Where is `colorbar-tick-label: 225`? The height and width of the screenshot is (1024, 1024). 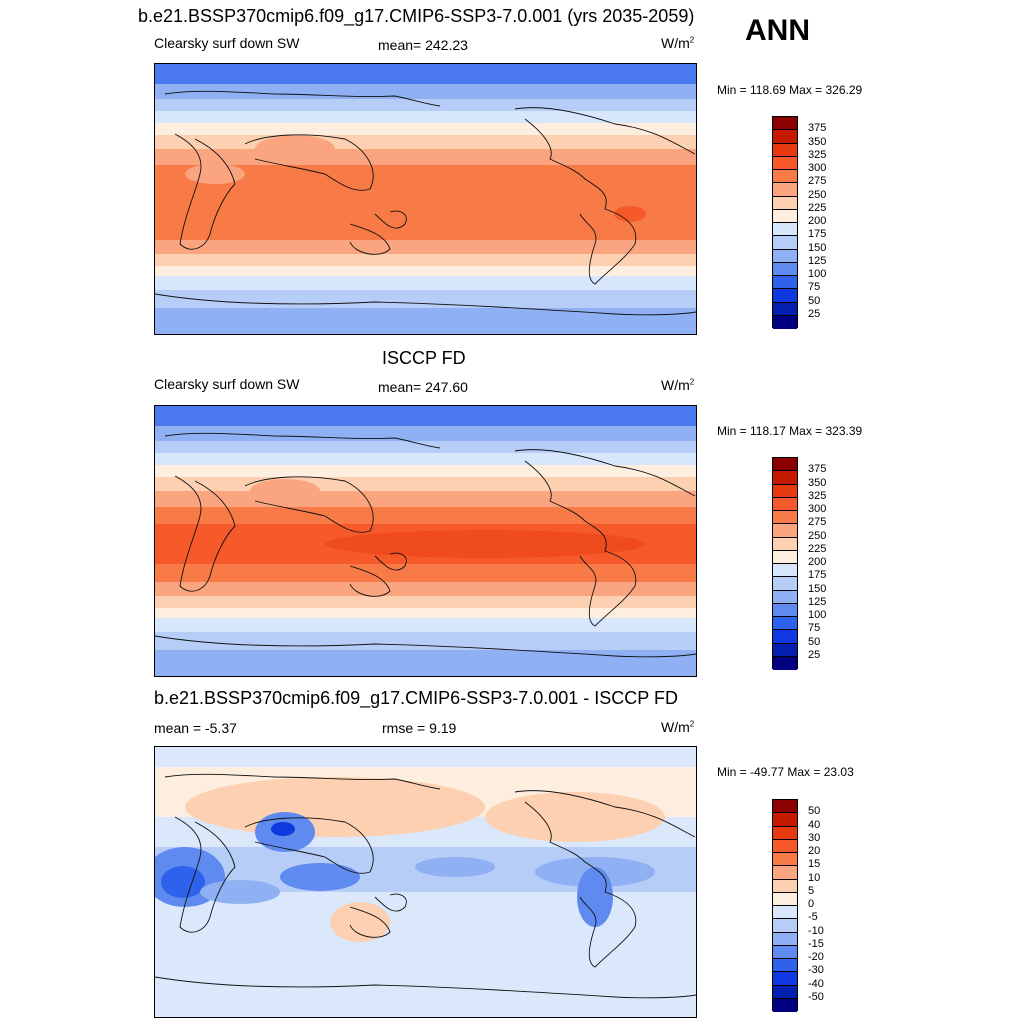
colorbar-tick-label: 225 is located at coordinates (817, 207).